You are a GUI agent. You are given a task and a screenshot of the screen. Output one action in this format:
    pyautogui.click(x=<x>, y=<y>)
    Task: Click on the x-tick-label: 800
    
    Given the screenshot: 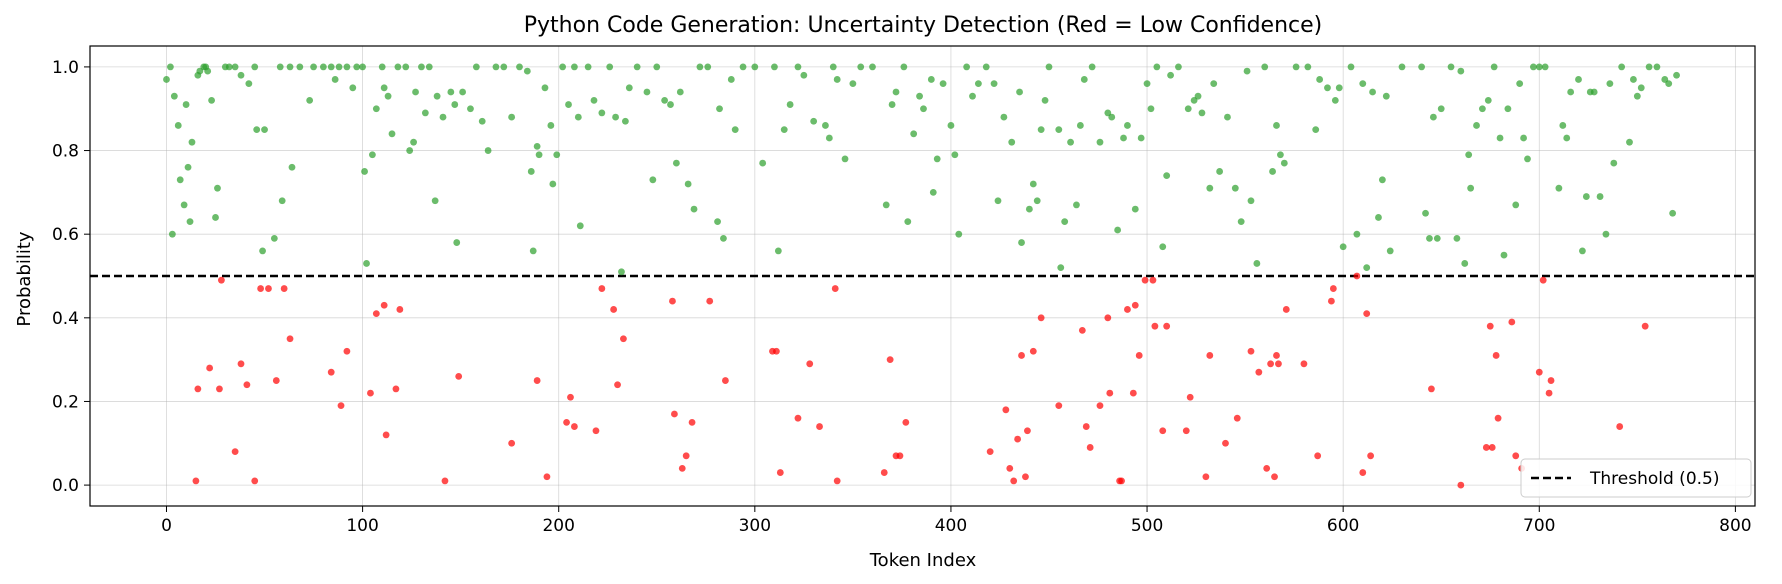 What is the action you would take?
    pyautogui.click(x=1735, y=526)
    